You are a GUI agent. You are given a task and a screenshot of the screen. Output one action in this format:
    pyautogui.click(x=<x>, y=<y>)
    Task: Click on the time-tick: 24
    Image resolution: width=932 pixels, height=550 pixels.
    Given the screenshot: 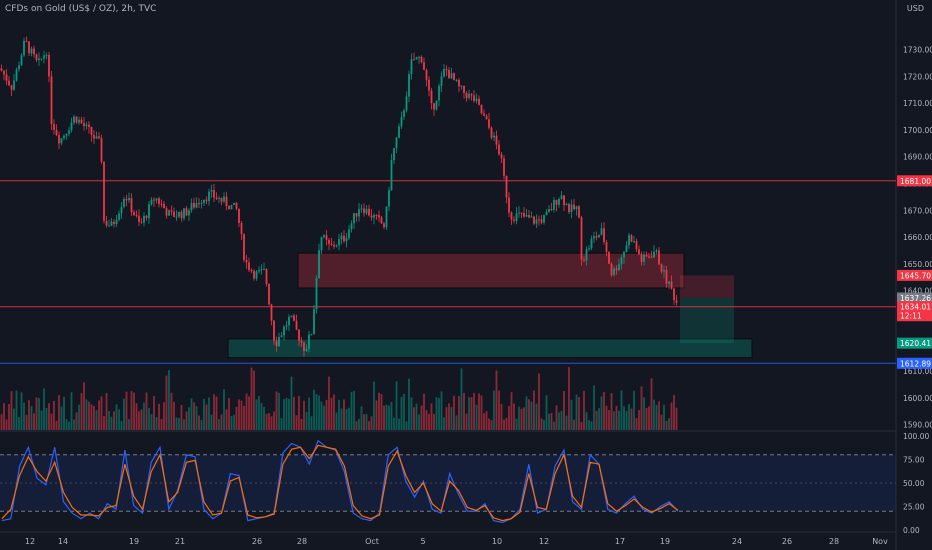 What is the action you would take?
    pyautogui.click(x=737, y=541)
    